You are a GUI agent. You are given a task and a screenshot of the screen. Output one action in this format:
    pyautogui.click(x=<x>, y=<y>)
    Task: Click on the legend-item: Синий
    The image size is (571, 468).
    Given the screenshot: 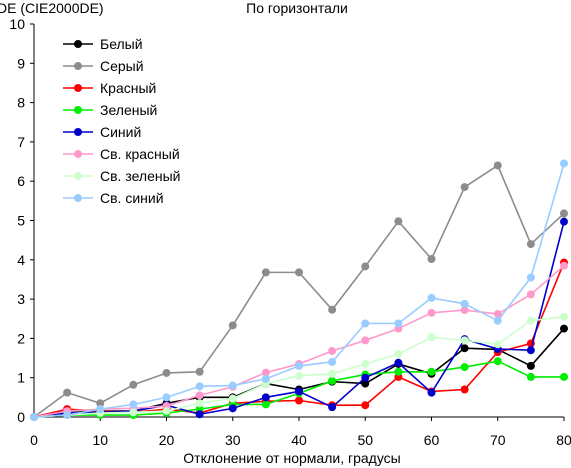 What is the action you would take?
    pyautogui.click(x=102, y=132)
    